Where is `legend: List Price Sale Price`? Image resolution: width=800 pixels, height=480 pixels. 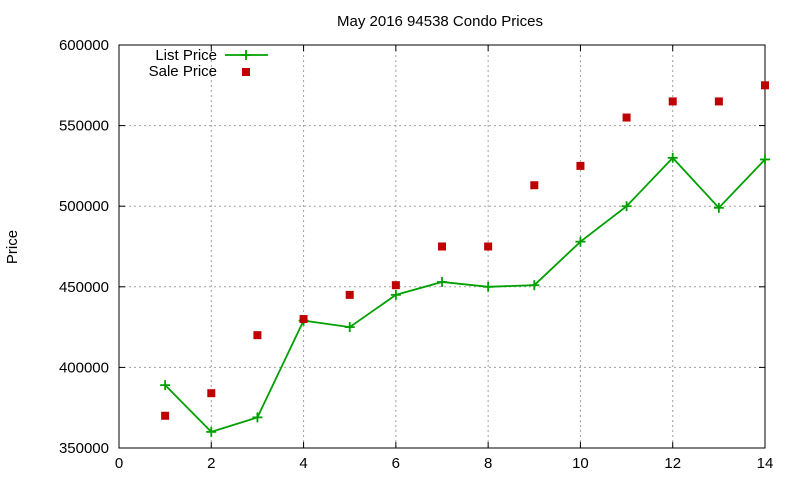 legend: List Price Sale Price is located at coordinates (208, 63).